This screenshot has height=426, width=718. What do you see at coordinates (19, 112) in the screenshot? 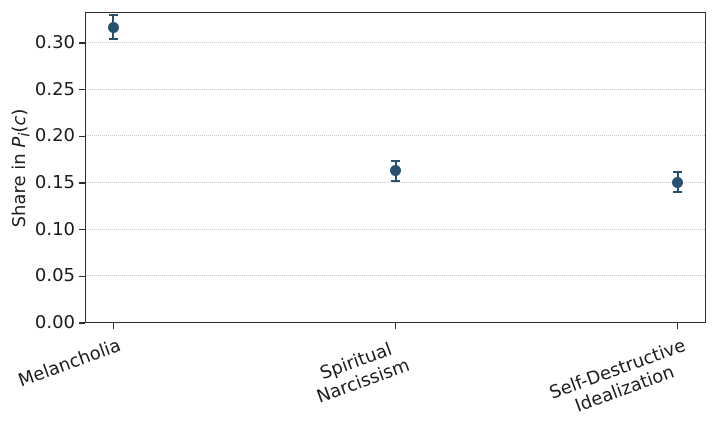
I see `y-axis-label-close-paren: )` at bounding box center [19, 112].